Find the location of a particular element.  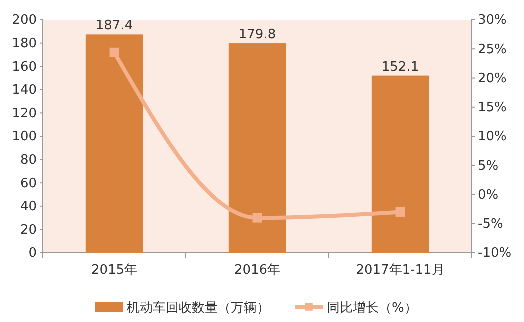

y-tick-label: 120 is located at coordinates (24, 114).